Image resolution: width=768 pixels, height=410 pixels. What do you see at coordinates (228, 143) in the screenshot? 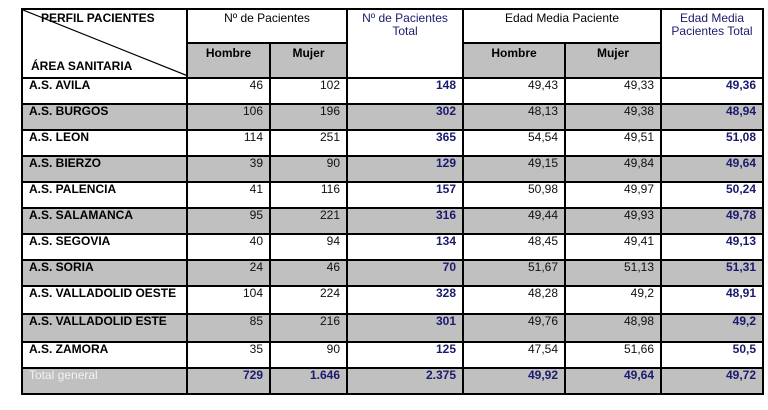
I see `cell-hombre: 114` at bounding box center [228, 143].